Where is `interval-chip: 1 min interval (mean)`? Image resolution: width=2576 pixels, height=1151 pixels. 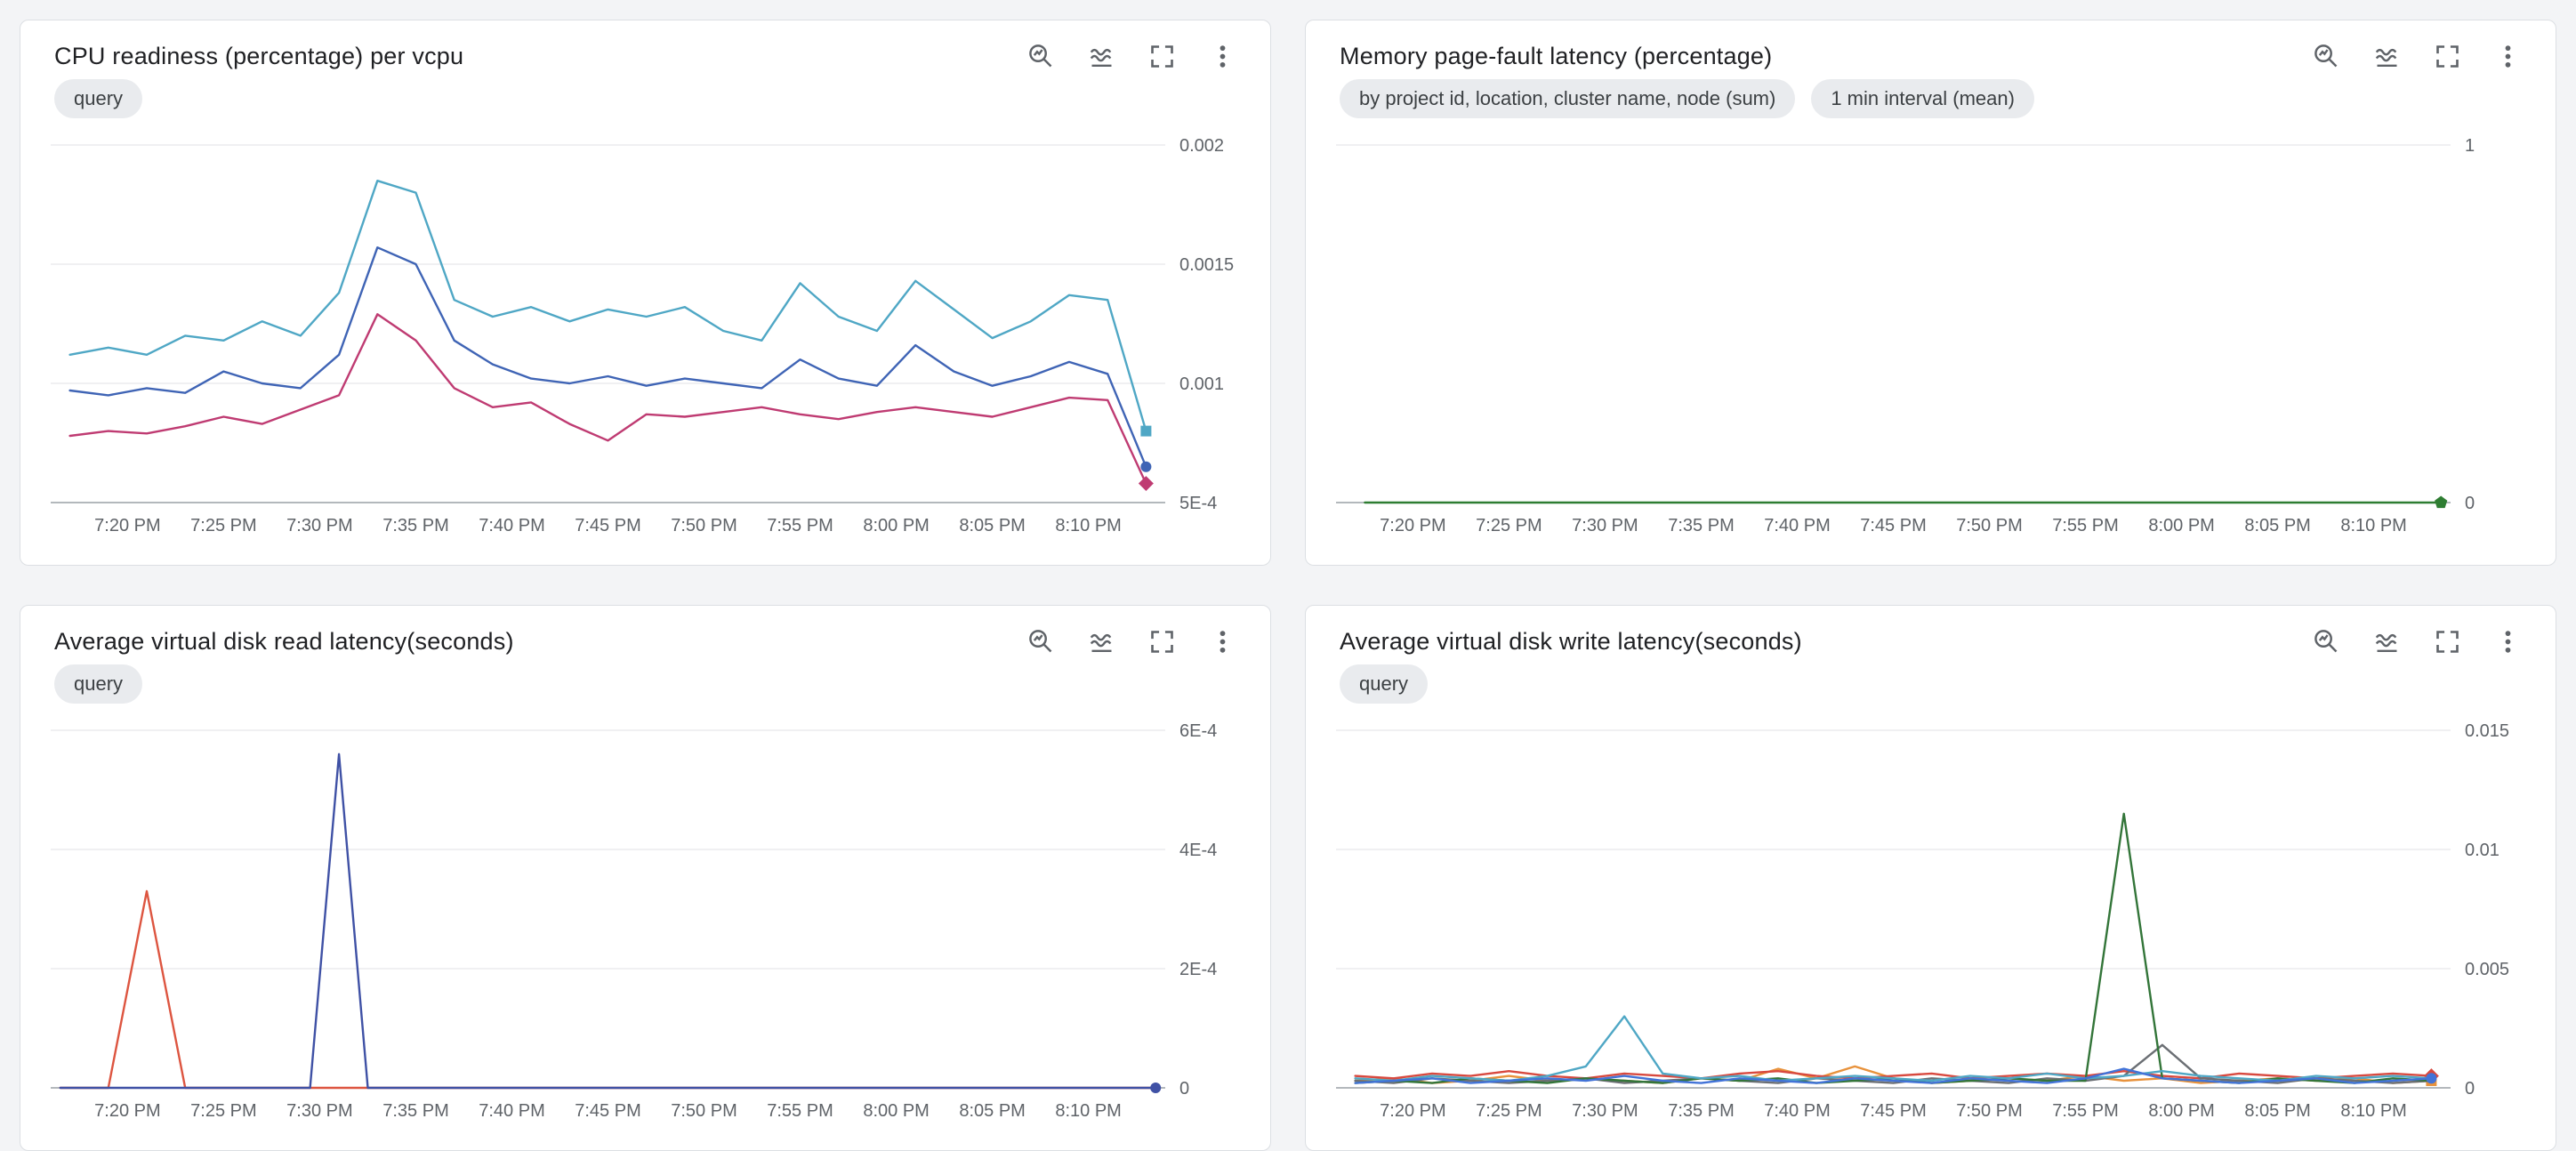
interval-chip: 1 min interval (mean) is located at coordinates (1922, 98).